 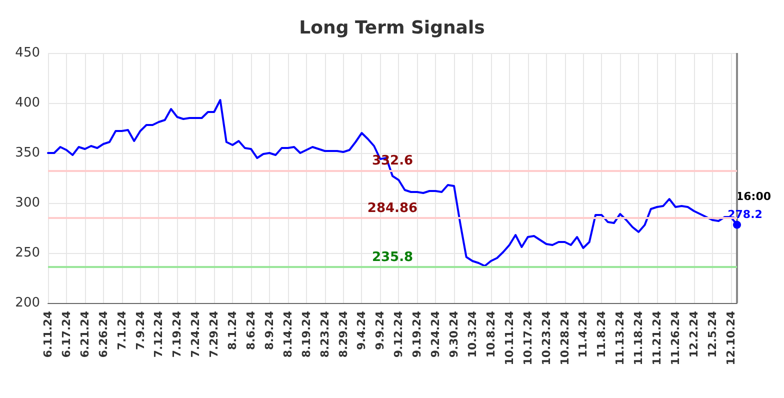 I want to click on x-tick-label: 12.2.24, so click(x=693, y=334).